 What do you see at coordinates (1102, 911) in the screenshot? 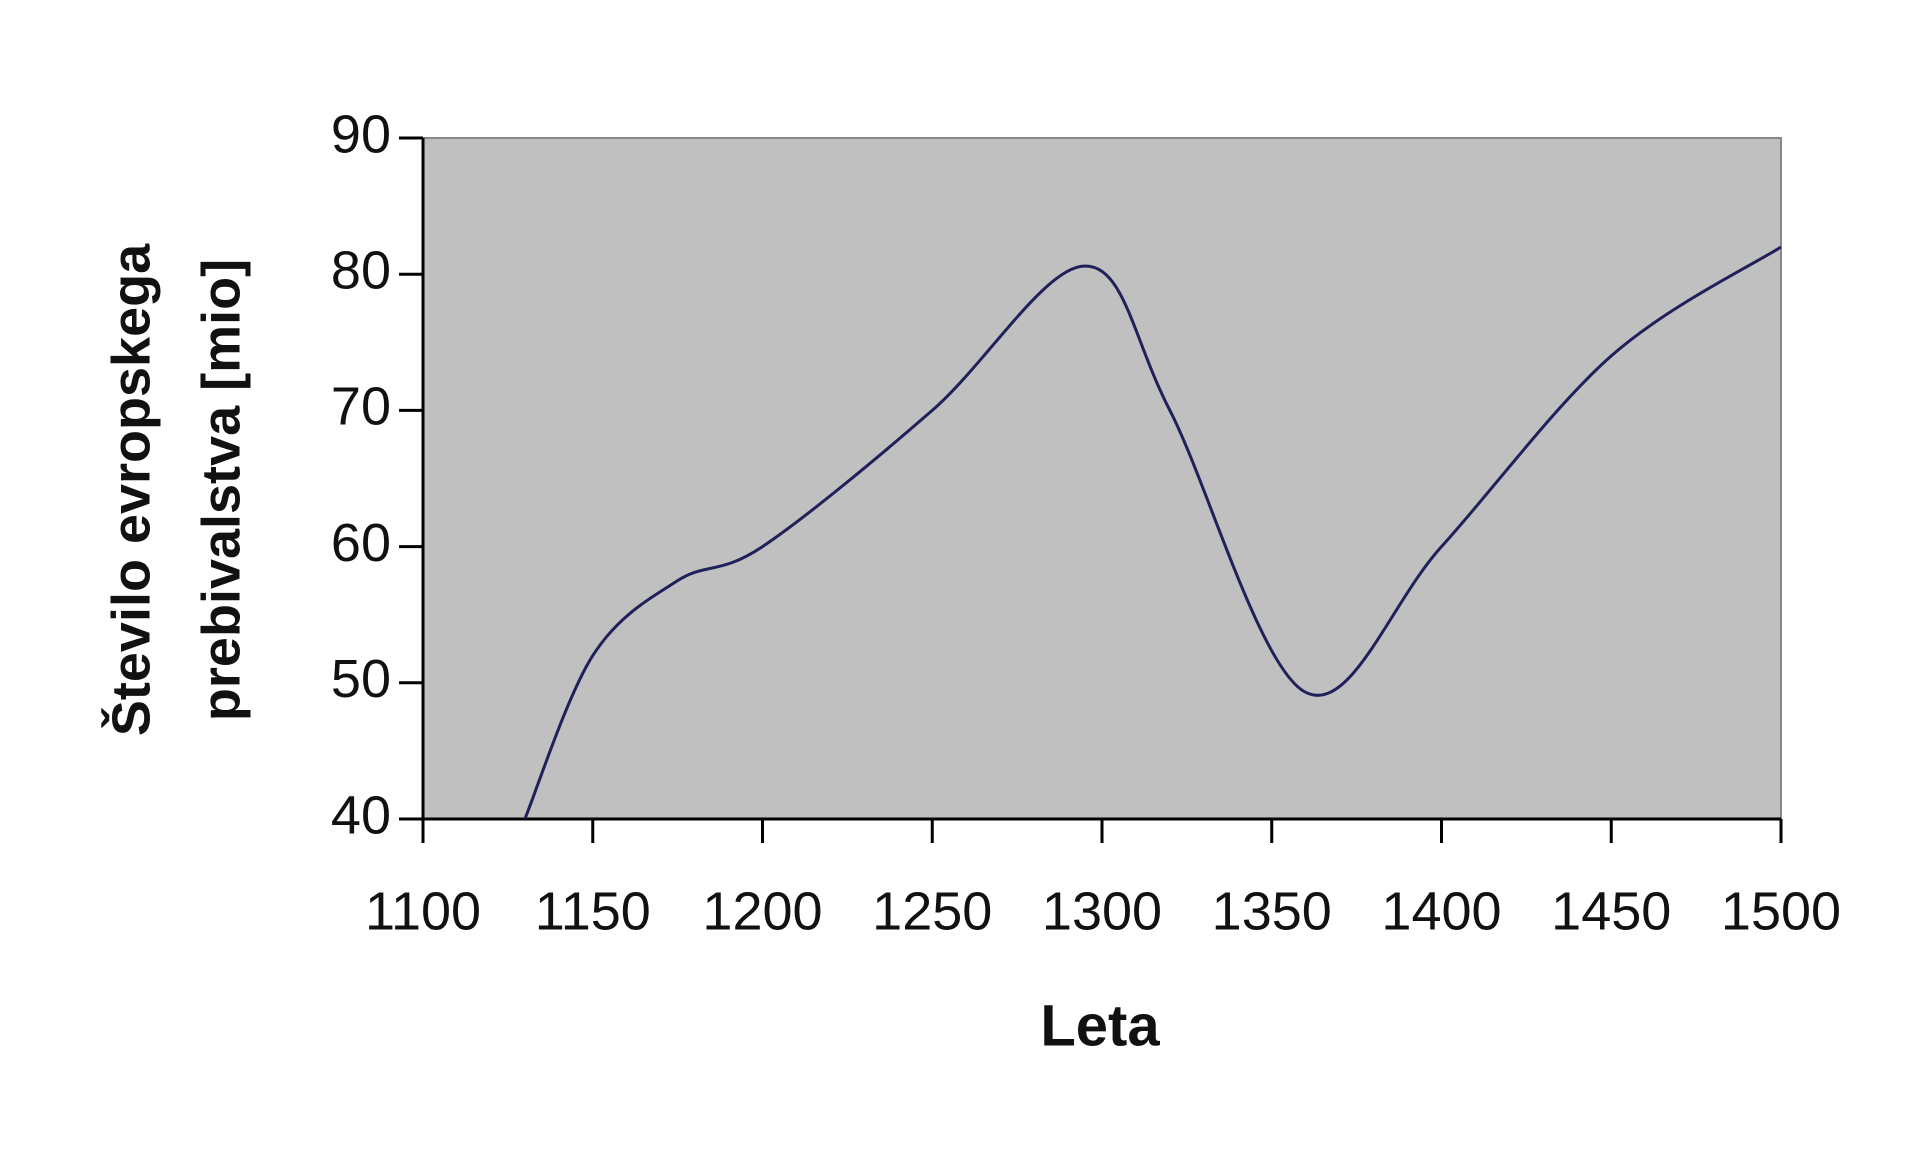
I see `x-tick-label: 1300` at bounding box center [1102, 911].